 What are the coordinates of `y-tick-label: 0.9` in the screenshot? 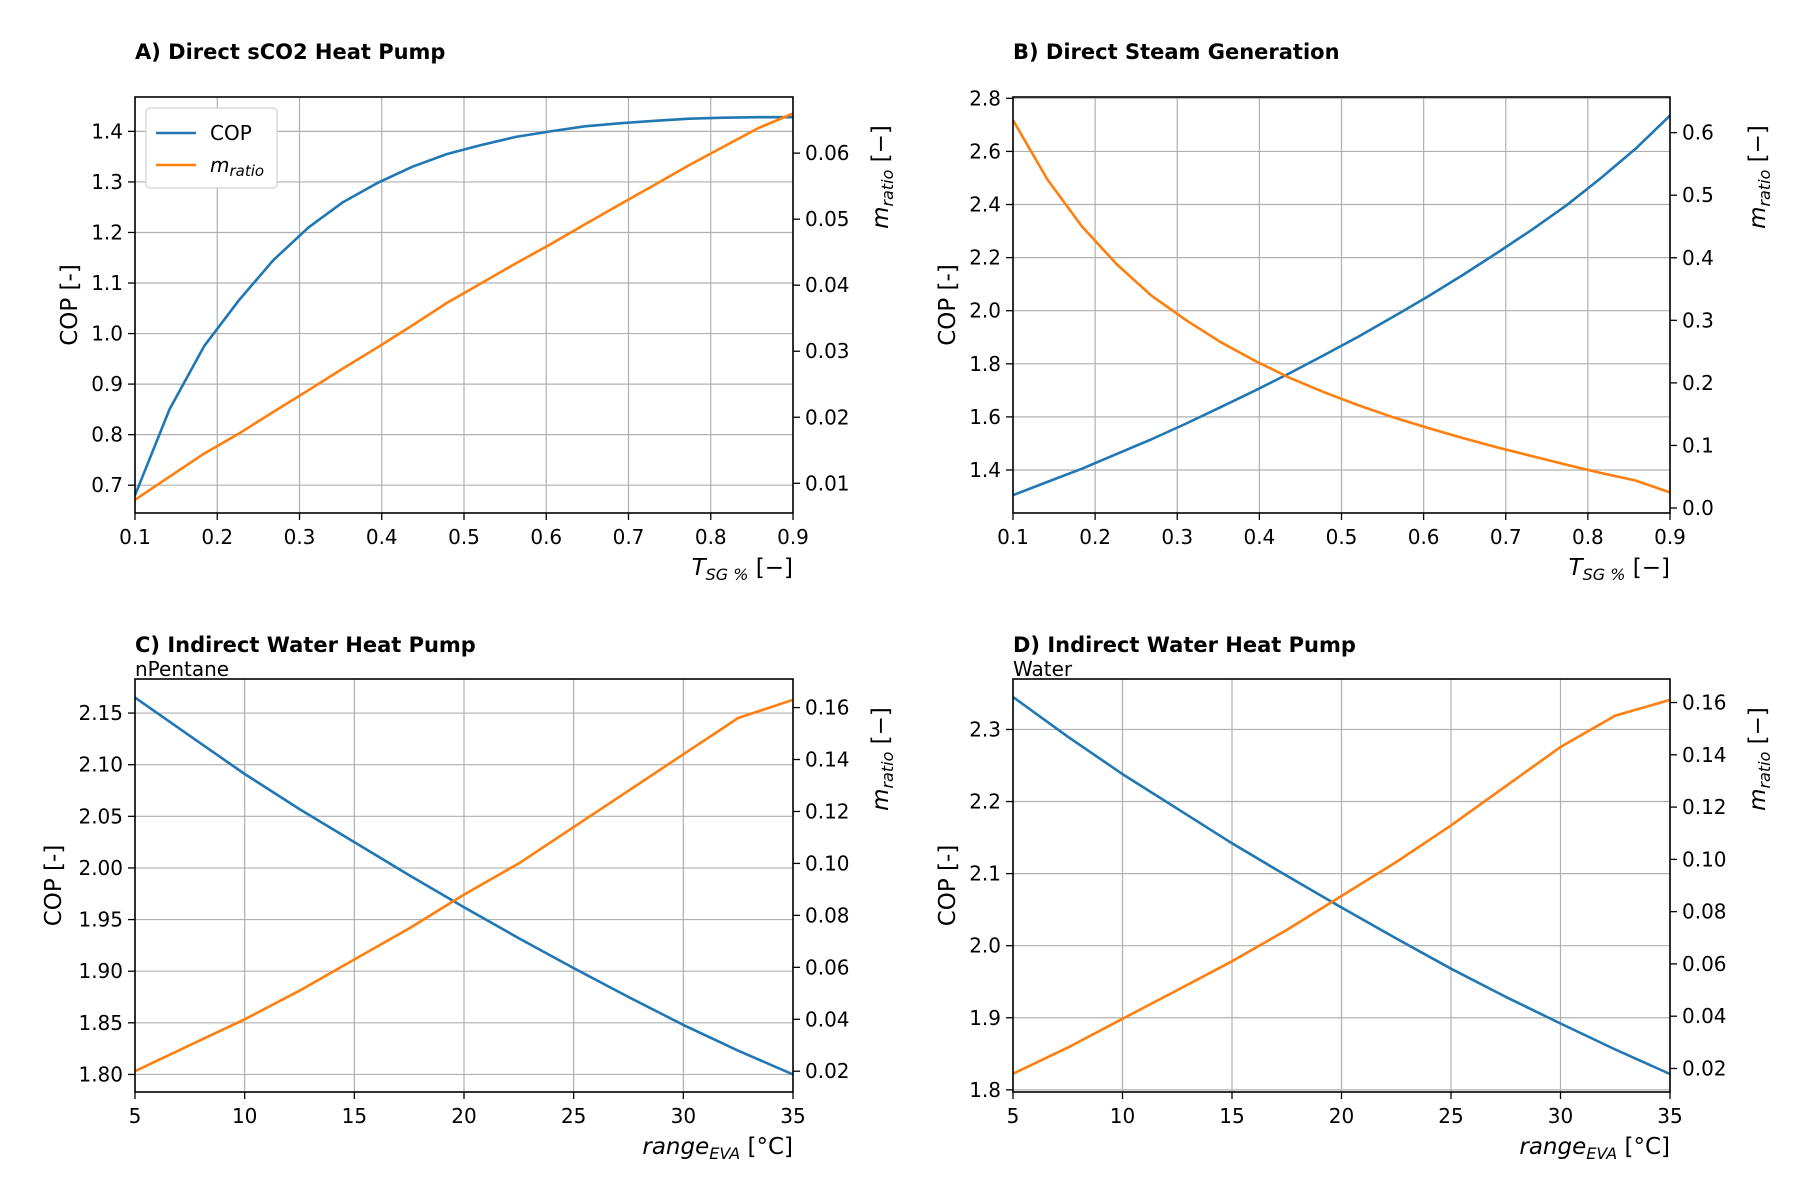 It's located at (107, 384).